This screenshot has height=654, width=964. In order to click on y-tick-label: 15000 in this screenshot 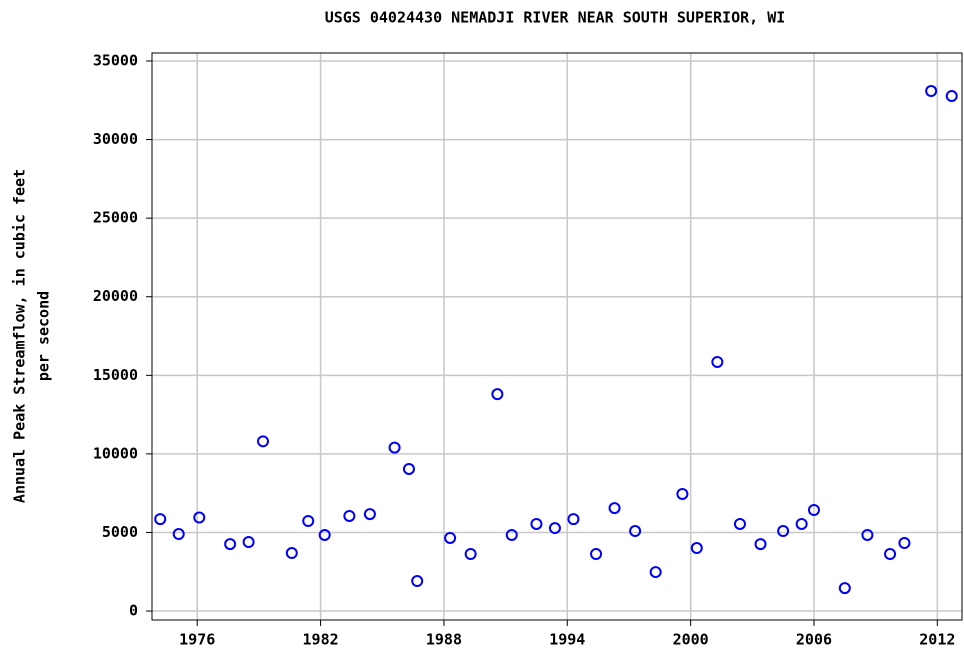, I will do `click(115, 375)`.